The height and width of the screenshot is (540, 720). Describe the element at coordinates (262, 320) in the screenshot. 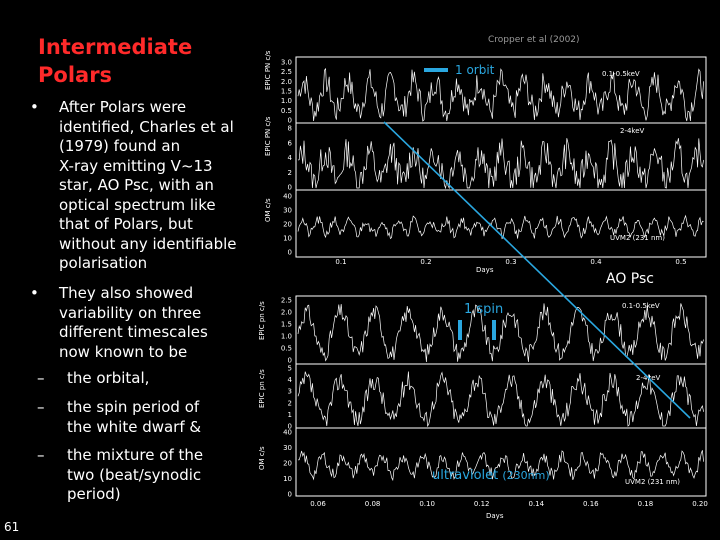

I see `y-axis-label: EPIC pn c/s` at that location.